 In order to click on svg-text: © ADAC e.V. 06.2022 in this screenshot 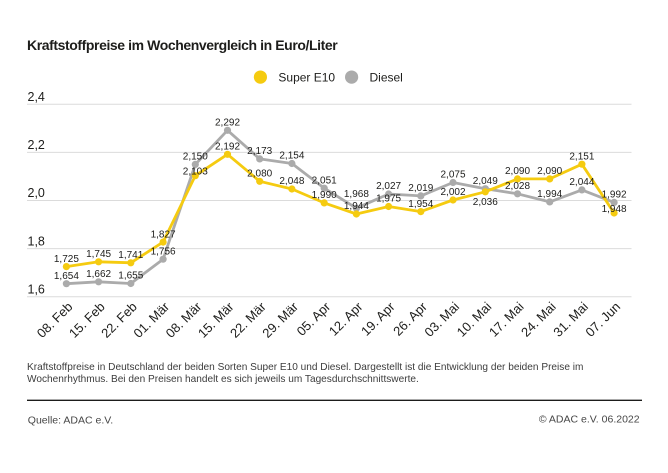, I will do `click(589, 420)`.